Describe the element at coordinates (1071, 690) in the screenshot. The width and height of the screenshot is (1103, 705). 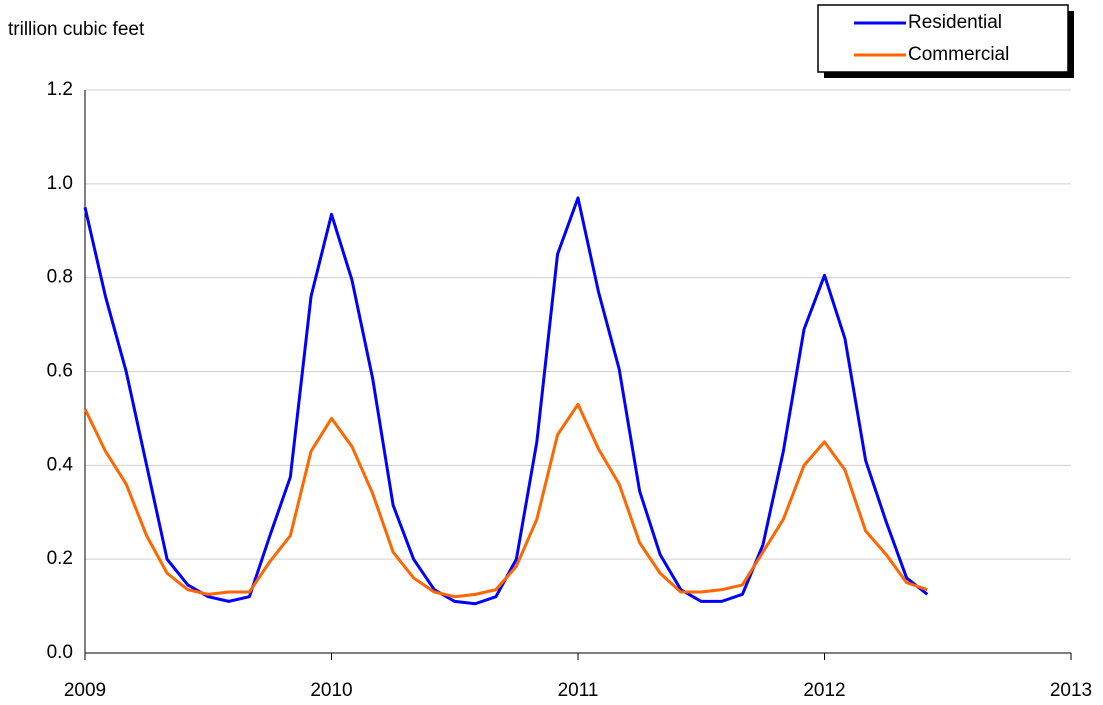
I see `x-tick-label: 2013` at that location.